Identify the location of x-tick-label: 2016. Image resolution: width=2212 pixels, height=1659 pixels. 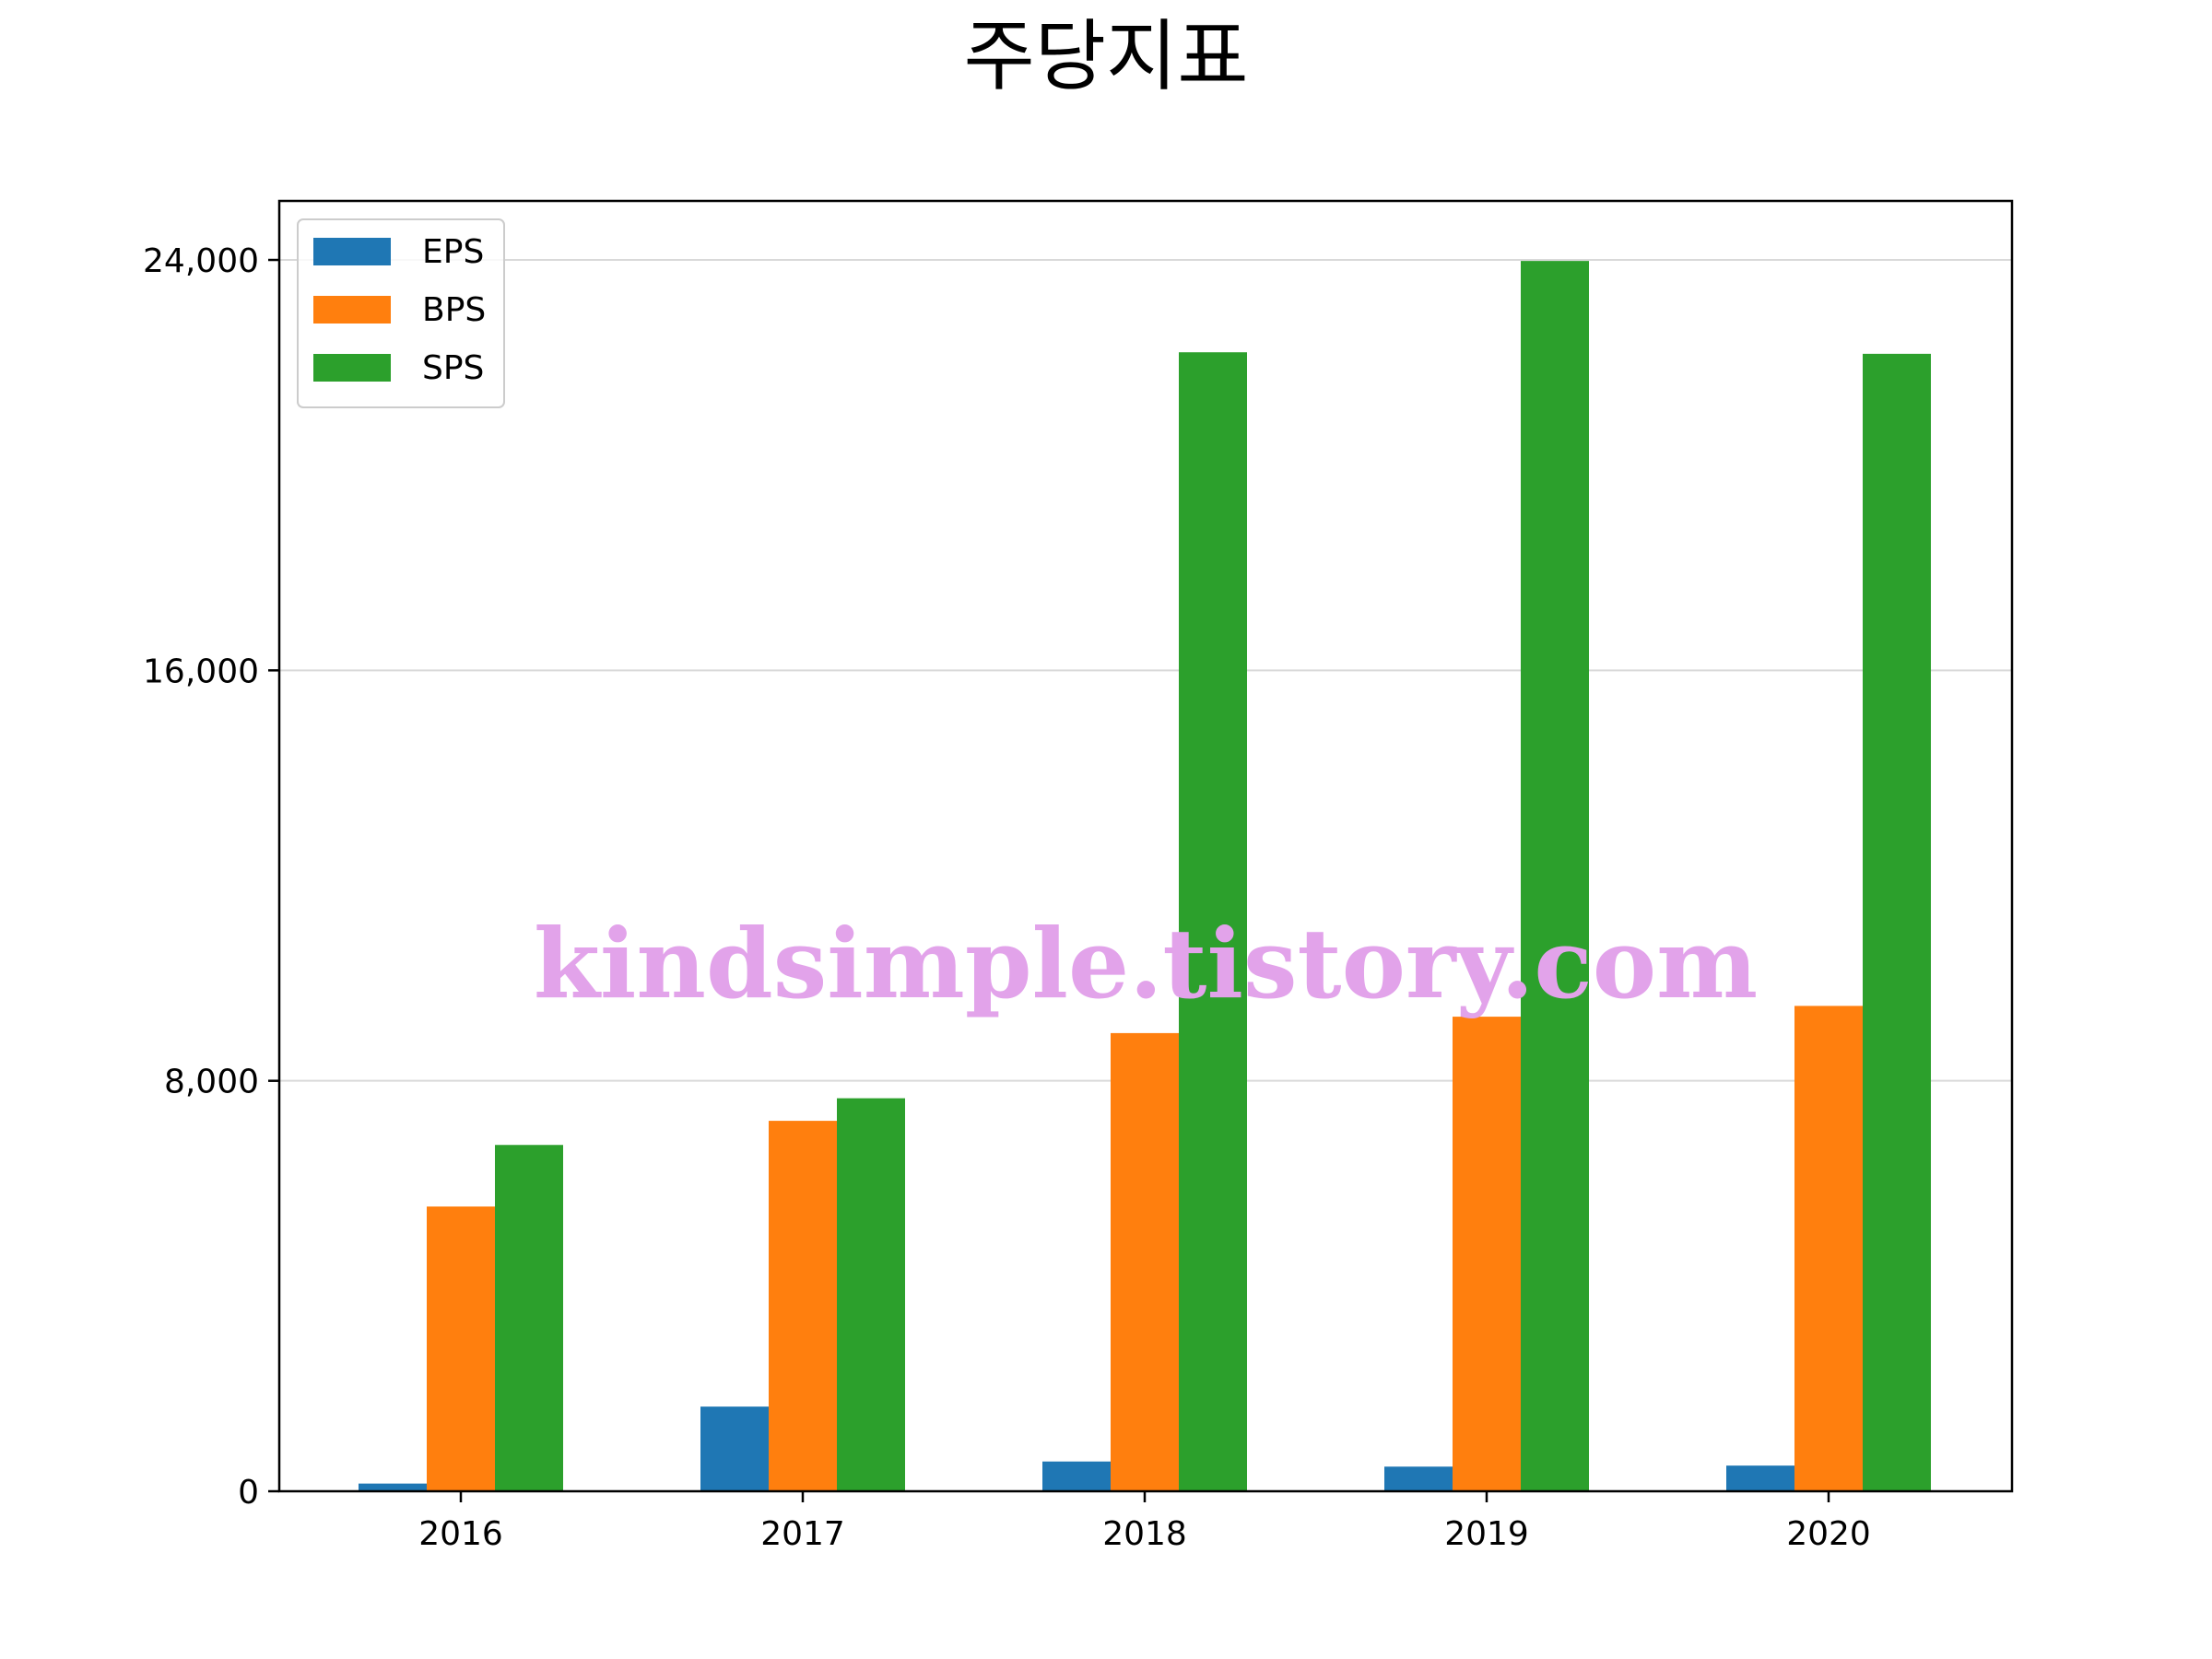
(460, 1534).